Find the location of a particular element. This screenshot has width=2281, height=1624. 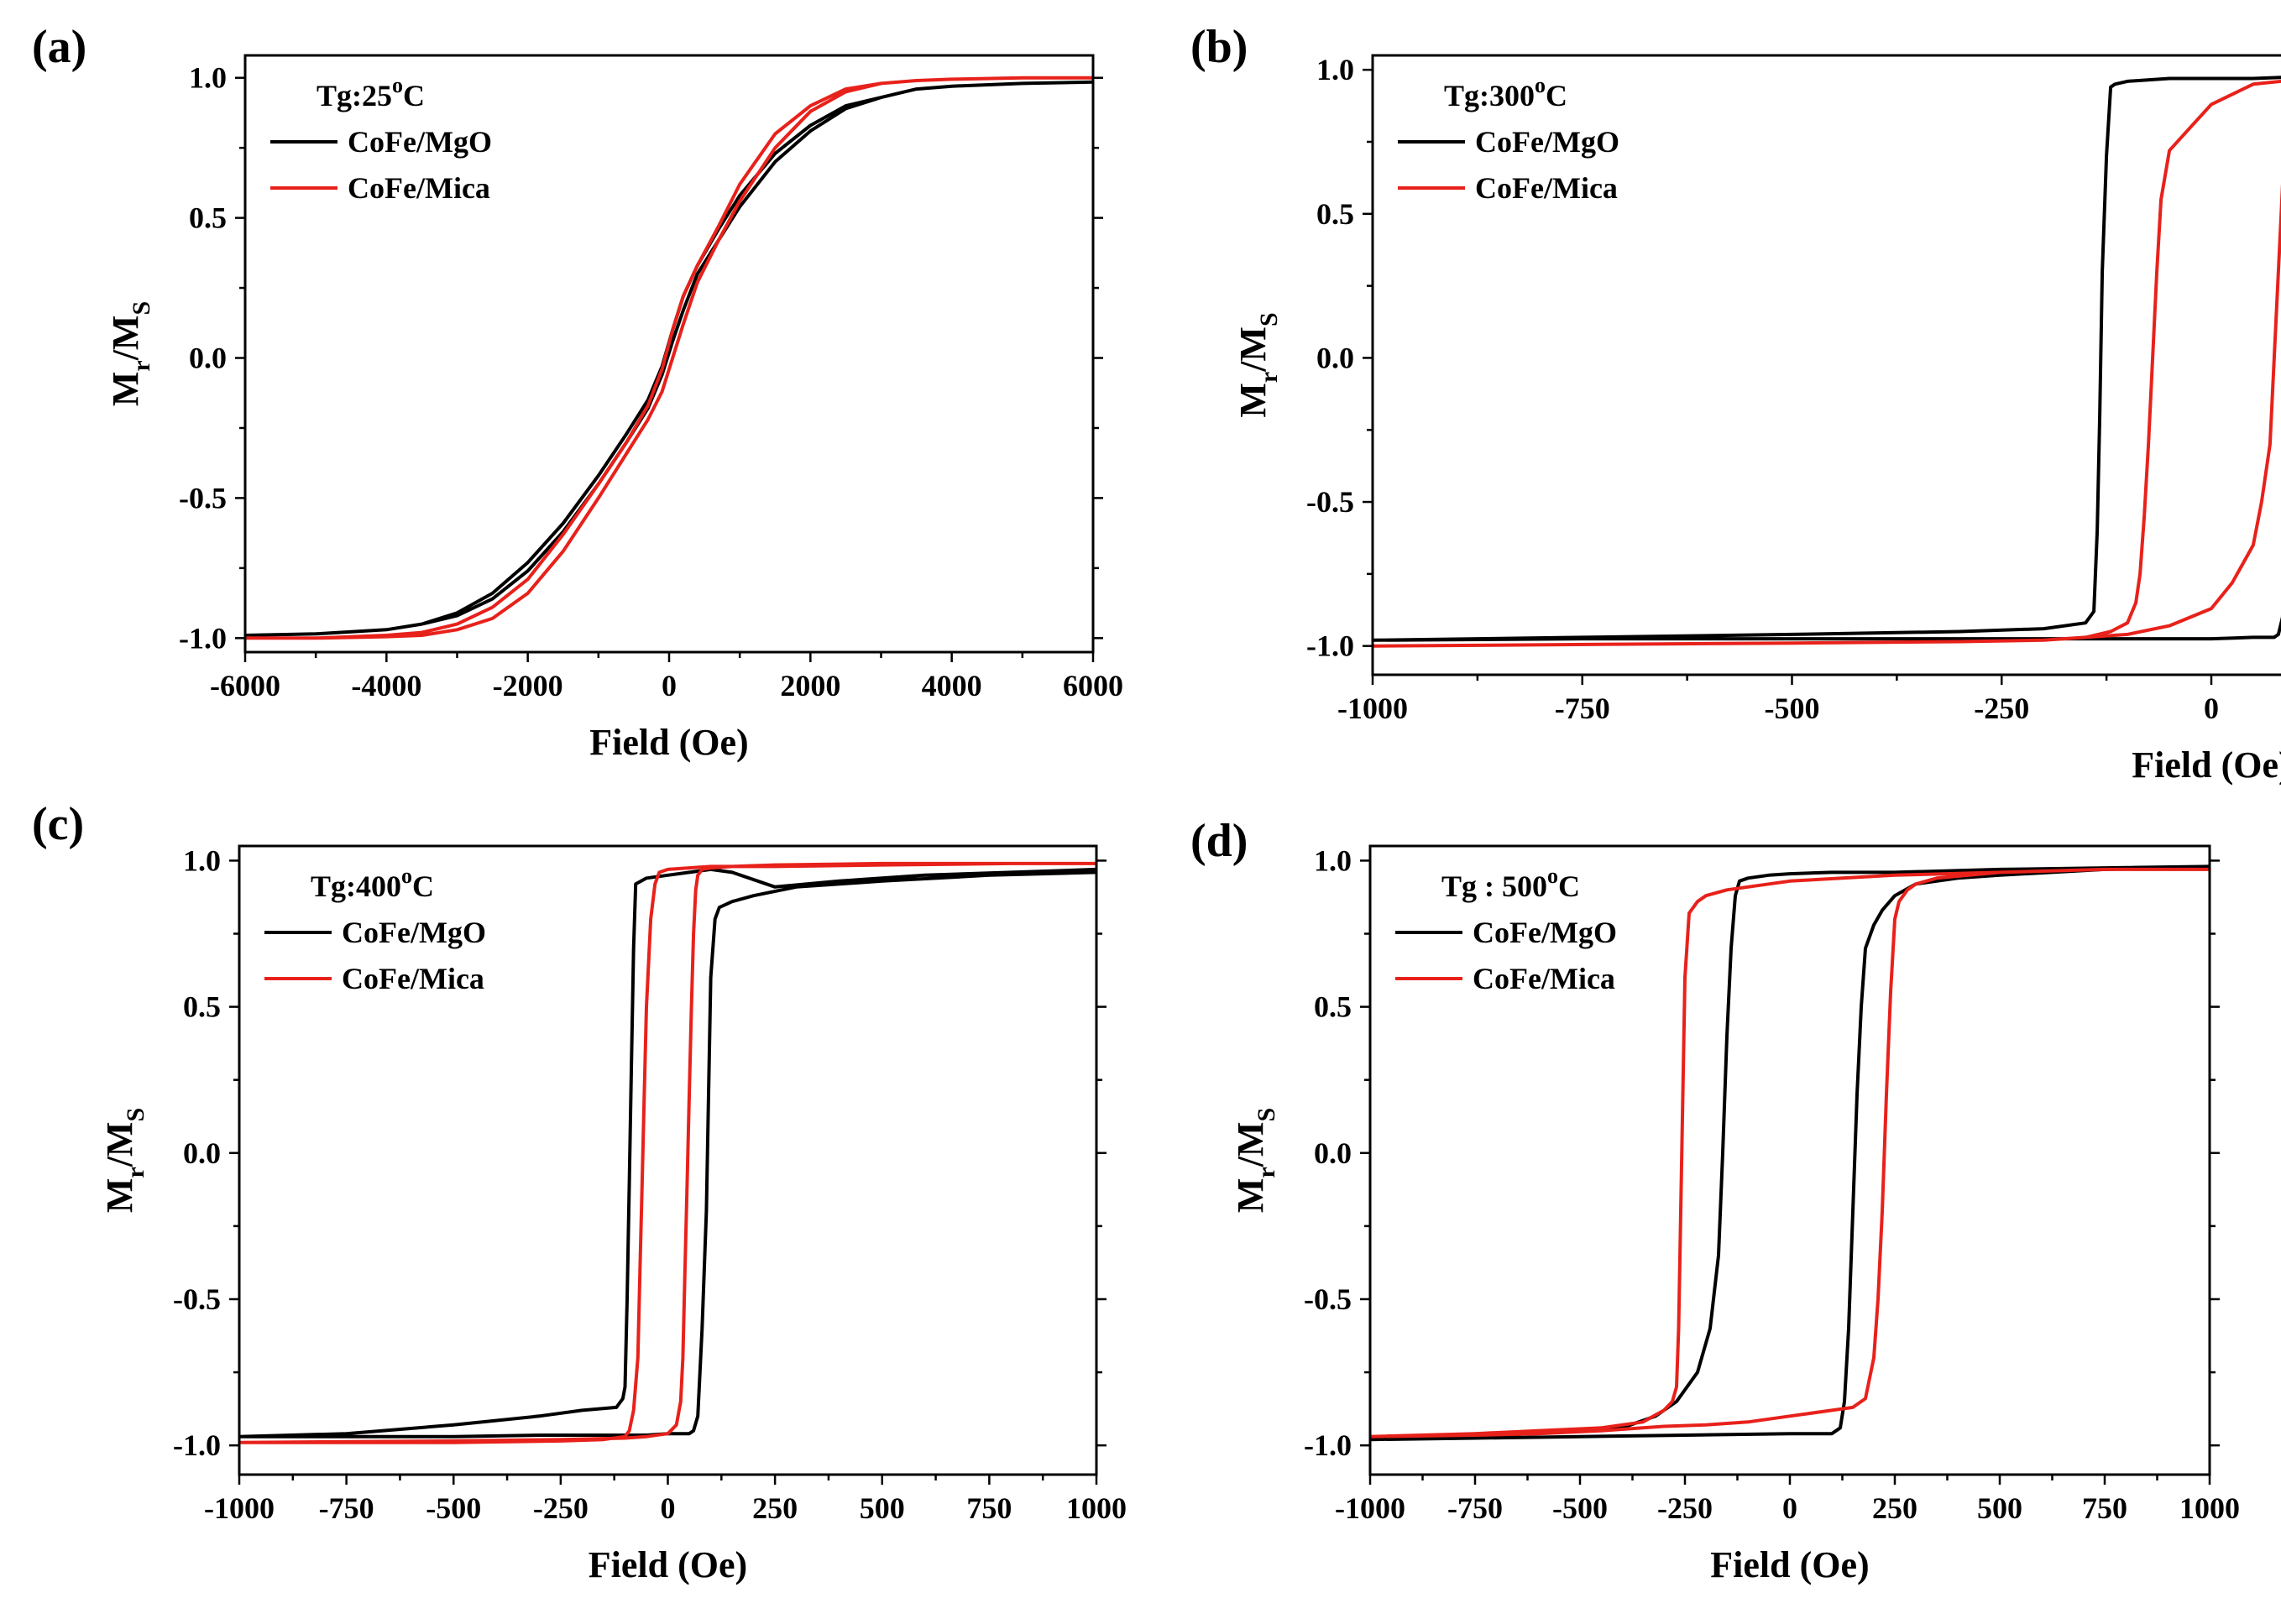

legend-title-prefix: Tg:25 is located at coordinates (354, 95).